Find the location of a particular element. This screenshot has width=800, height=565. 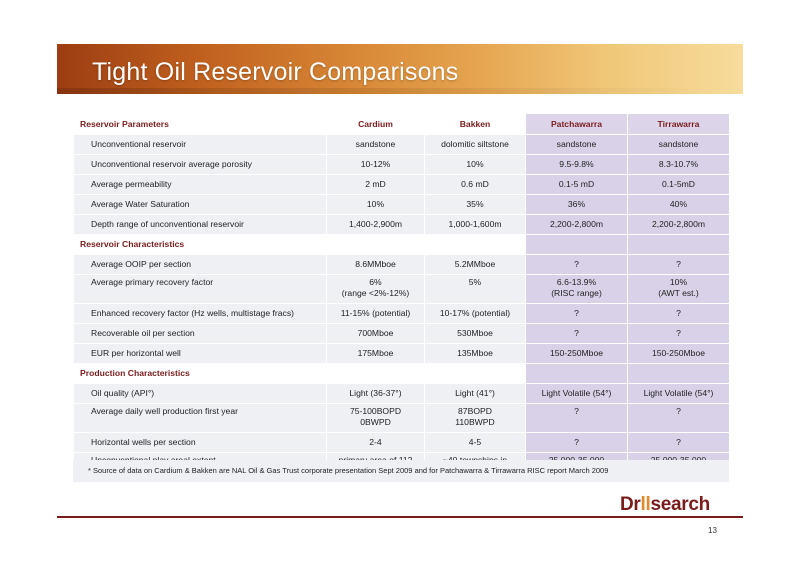

cell-patchawarra: 2,200-2,800m is located at coordinates (576, 224).